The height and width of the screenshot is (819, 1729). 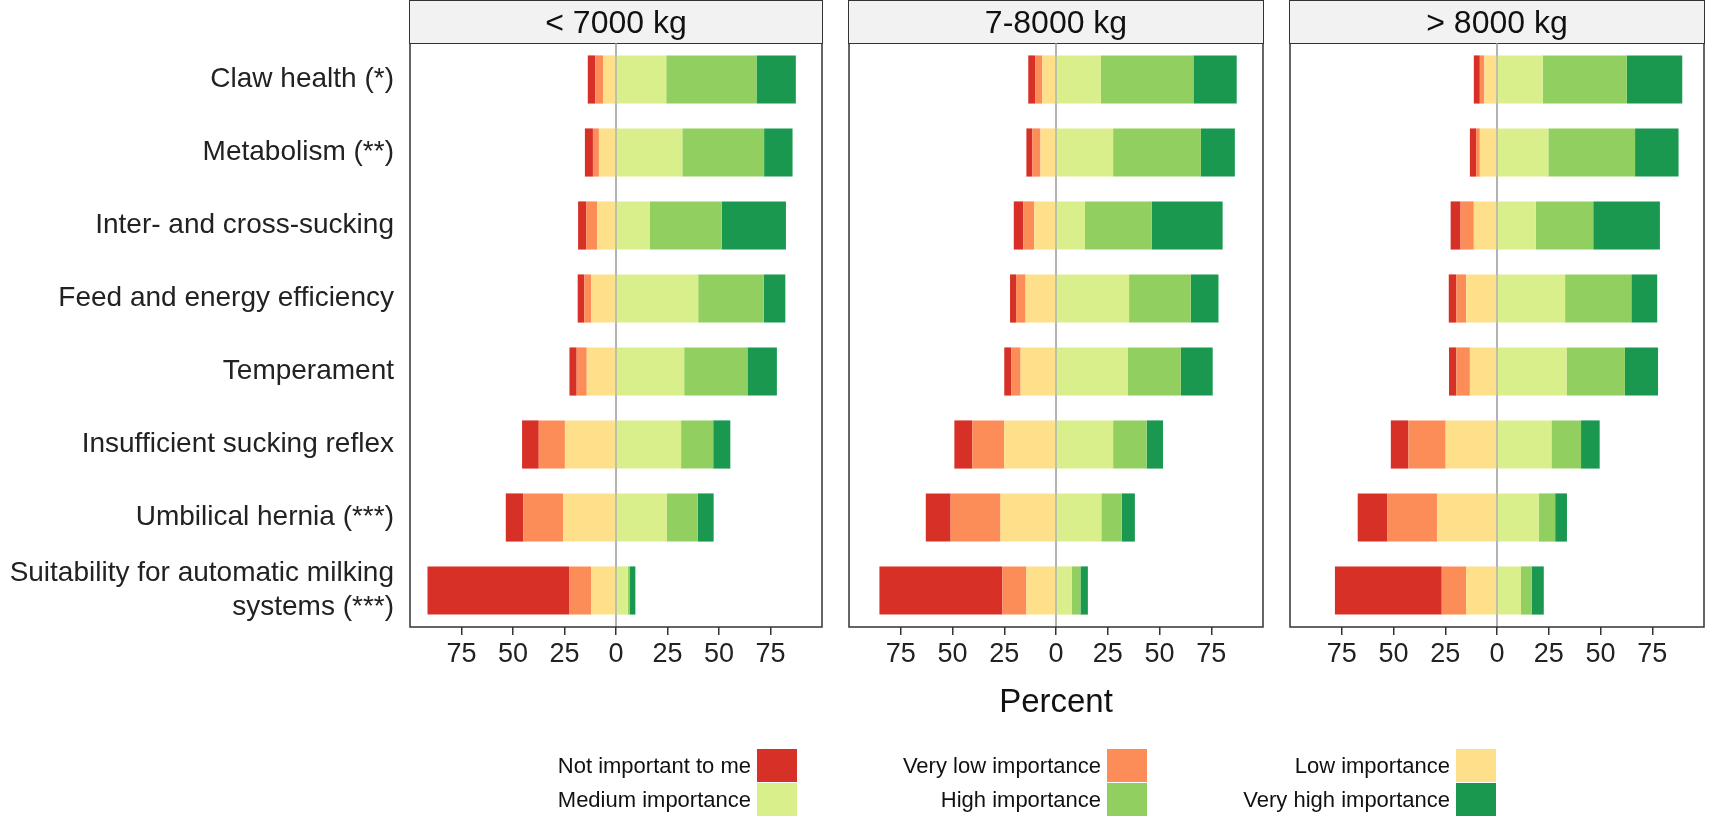 I want to click on y-tick-label: Metabolism (**), so click(x=298, y=151).